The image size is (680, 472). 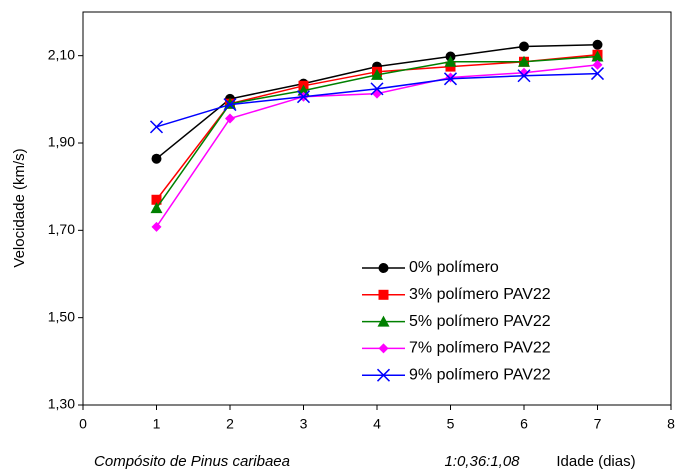 I want to click on x-tick-label: 7, so click(x=598, y=424).